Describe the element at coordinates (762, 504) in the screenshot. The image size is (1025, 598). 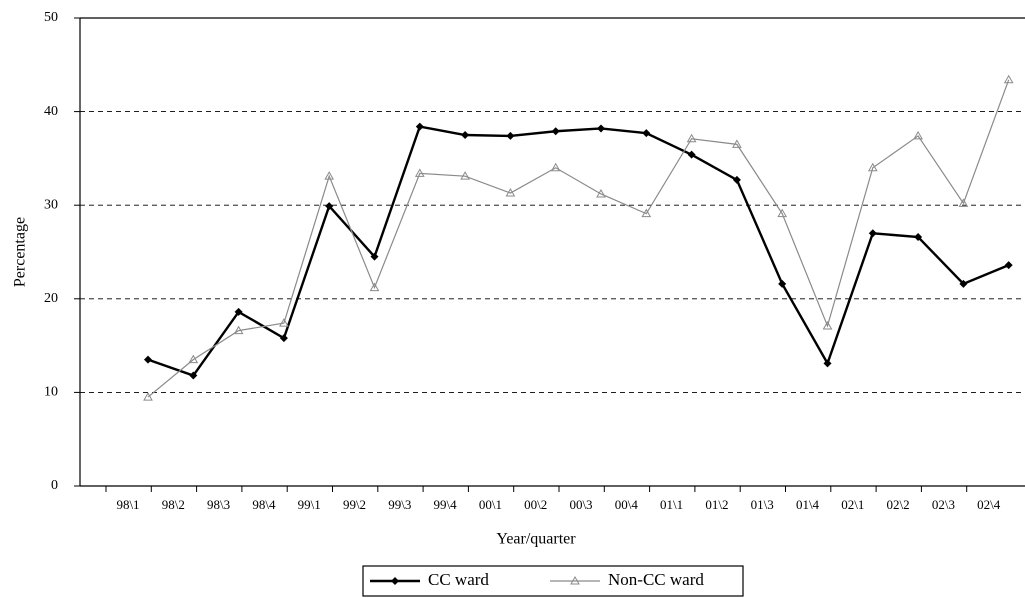
I see `x-tick-label: 01\3` at that location.